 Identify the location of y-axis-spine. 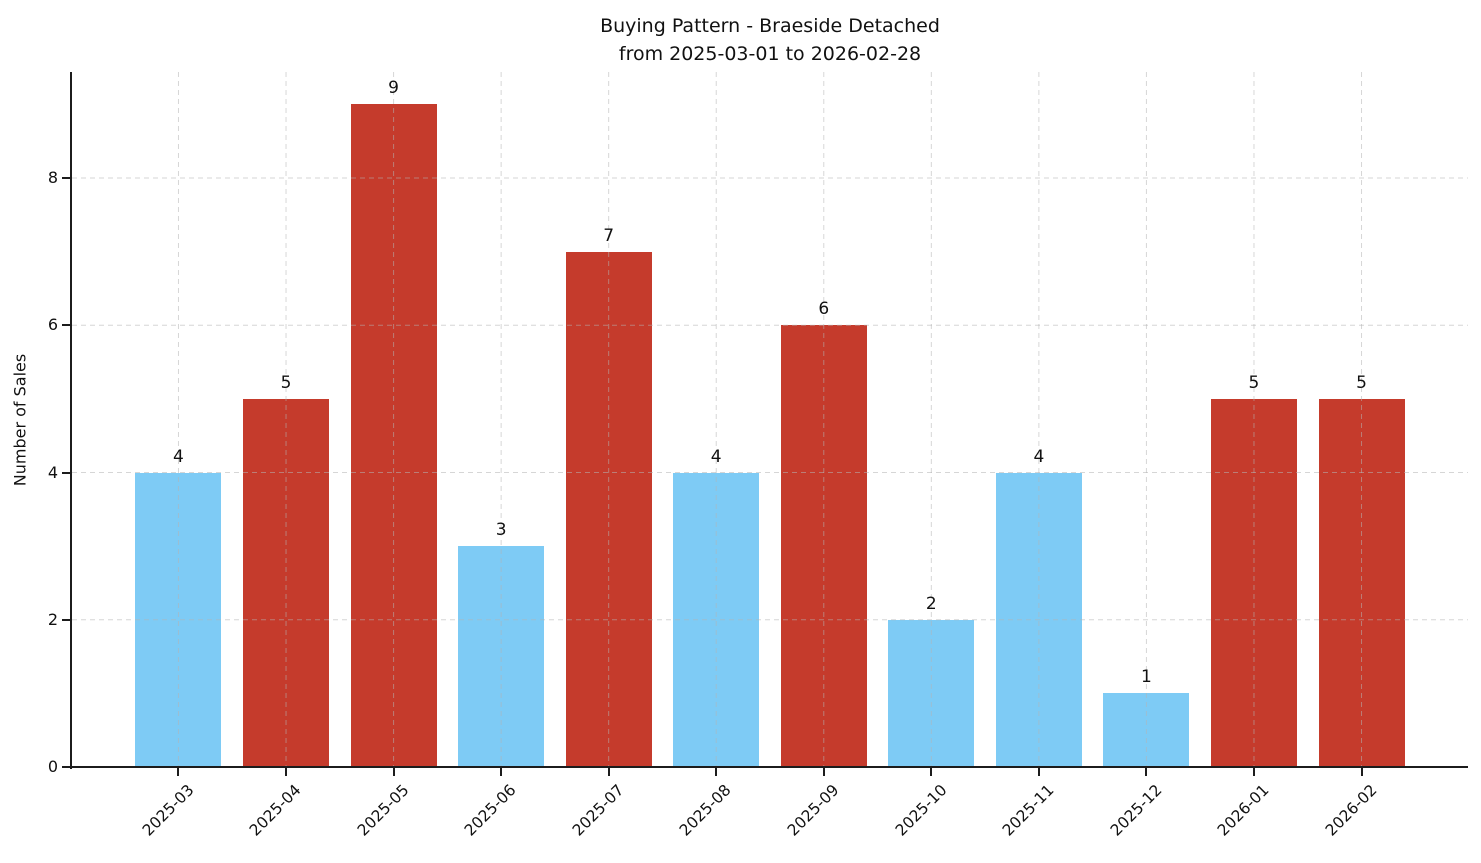
(71, 420).